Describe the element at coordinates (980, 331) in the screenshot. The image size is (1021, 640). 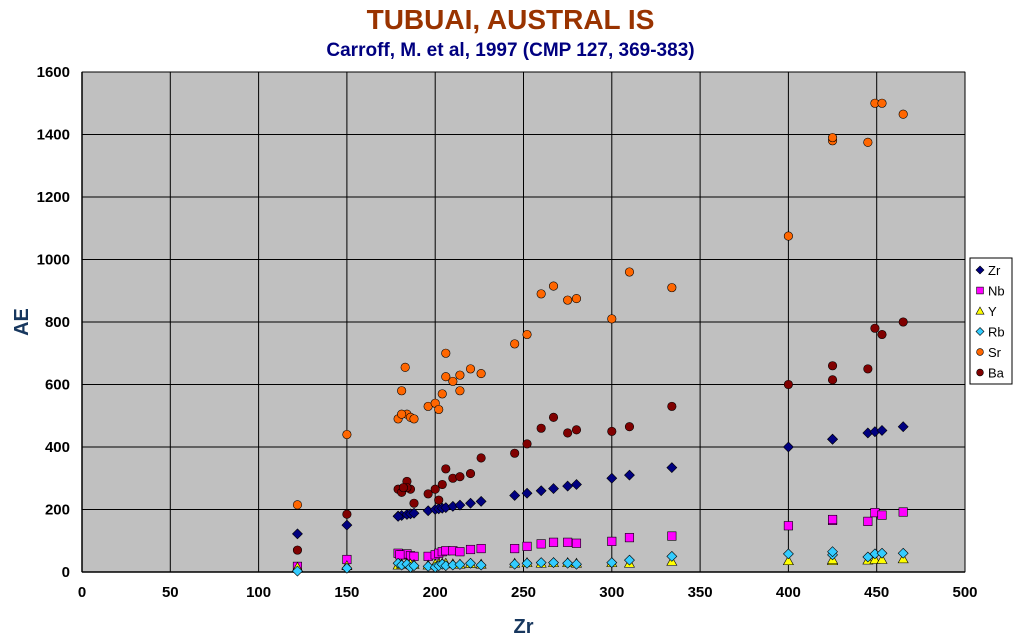
I see `legend-marker-rb` at that location.